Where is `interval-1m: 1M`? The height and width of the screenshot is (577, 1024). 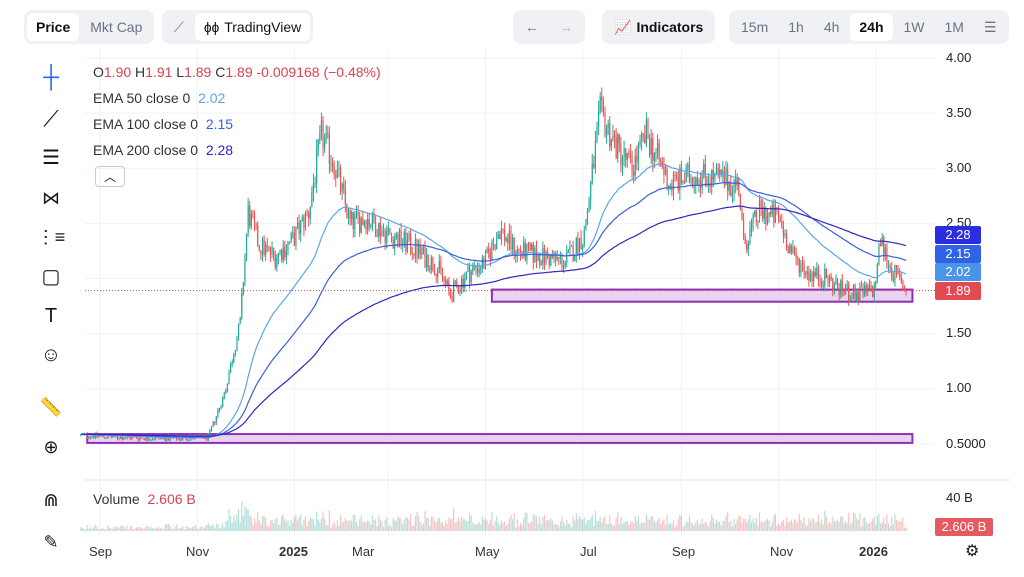 interval-1m: 1M is located at coordinates (954, 27).